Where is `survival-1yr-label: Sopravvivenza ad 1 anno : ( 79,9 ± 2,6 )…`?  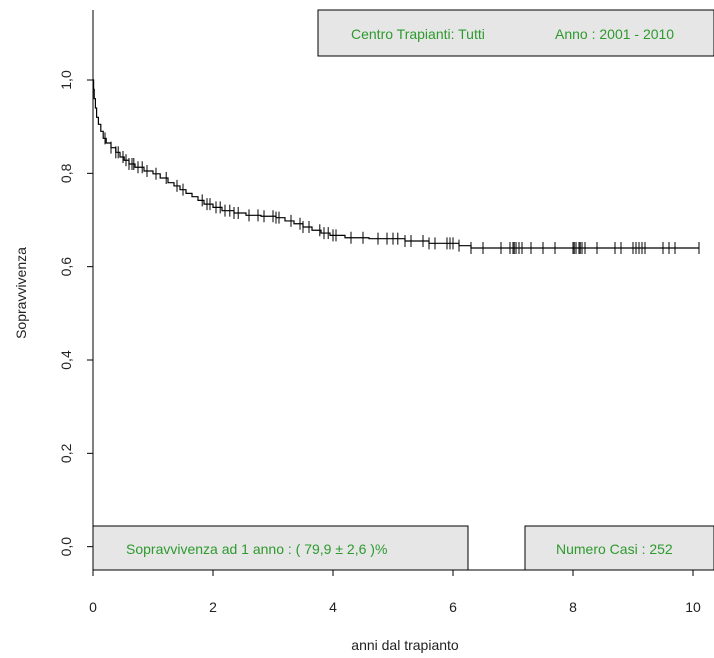
survival-1yr-label: Sopravvivenza ad 1 anno : ( 79,9 ± 2,6 )… is located at coordinates (256, 549).